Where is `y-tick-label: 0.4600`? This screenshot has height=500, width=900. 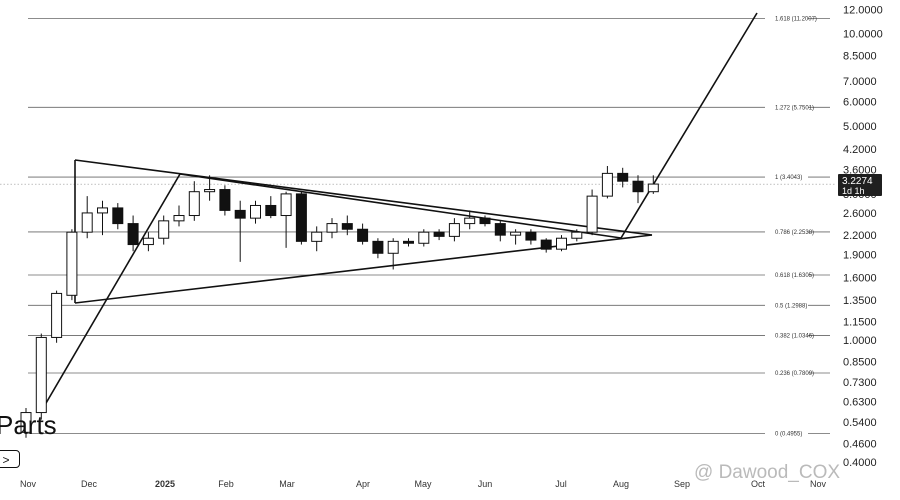
y-tick-label: 0.4600 is located at coordinates (860, 444).